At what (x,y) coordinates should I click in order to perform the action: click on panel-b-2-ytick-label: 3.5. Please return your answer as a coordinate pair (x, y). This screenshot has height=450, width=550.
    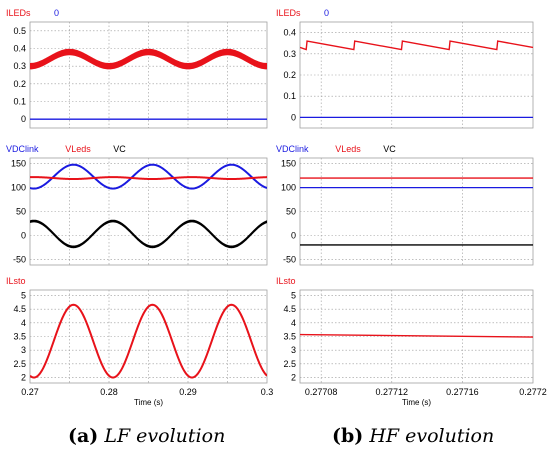
    Looking at the image, I should click on (289, 337).